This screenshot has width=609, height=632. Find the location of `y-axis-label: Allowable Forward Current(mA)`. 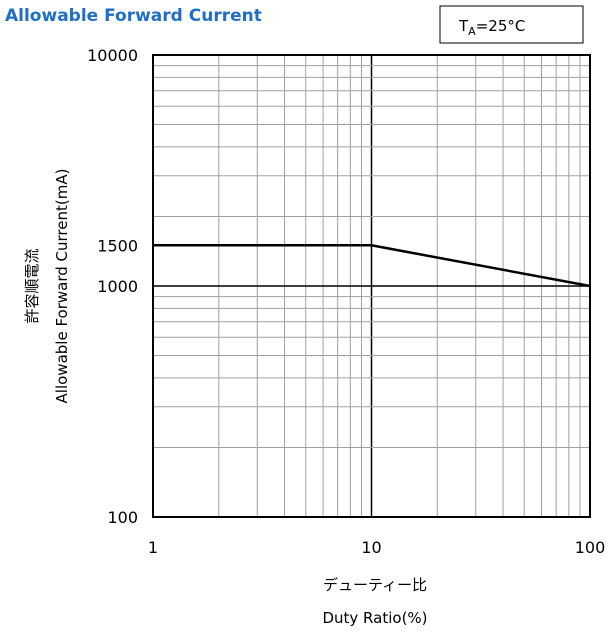

y-axis-label: Allowable Forward Current(mA) is located at coordinates (62, 286).